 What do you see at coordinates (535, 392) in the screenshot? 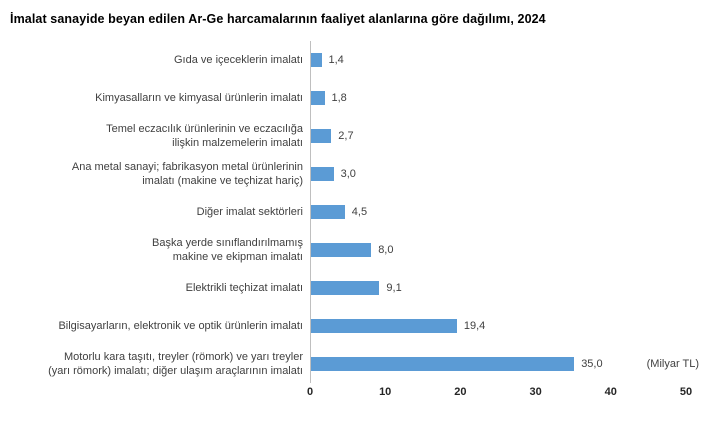
I see `x-tick-label: 30` at bounding box center [535, 392].